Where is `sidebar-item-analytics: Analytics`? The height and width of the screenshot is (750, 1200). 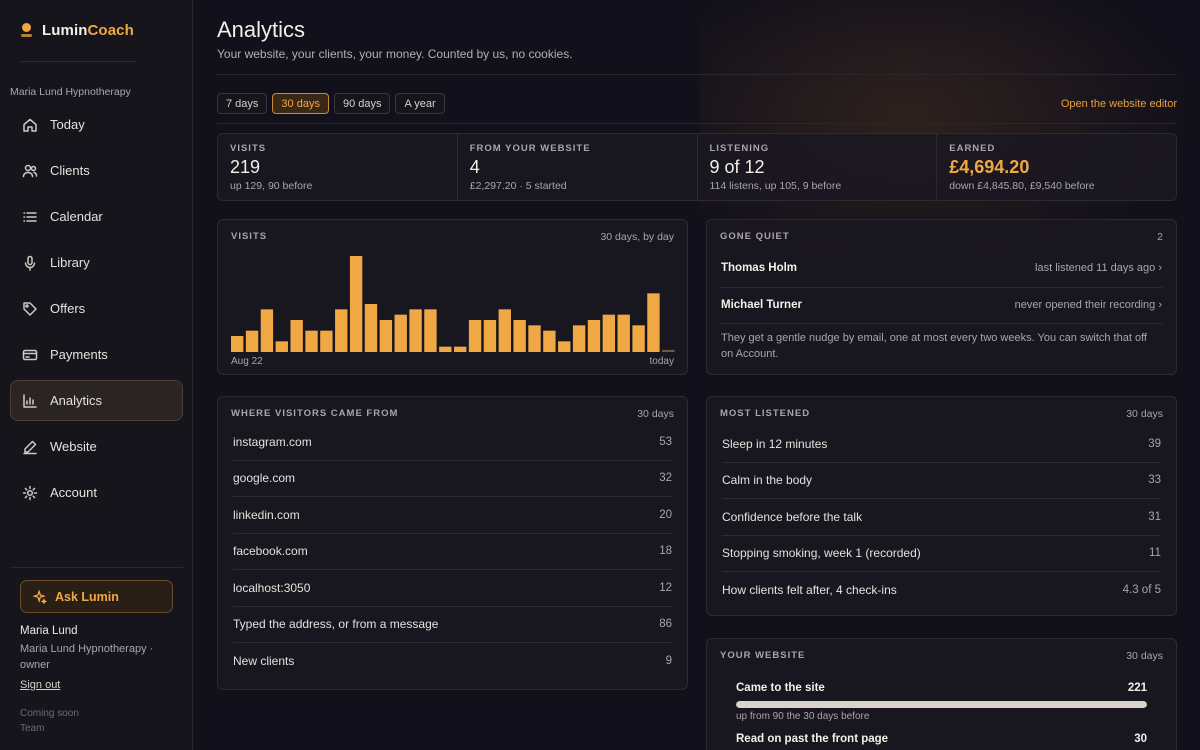
sidebar-item-analytics: Analytics is located at coordinates (96, 400).